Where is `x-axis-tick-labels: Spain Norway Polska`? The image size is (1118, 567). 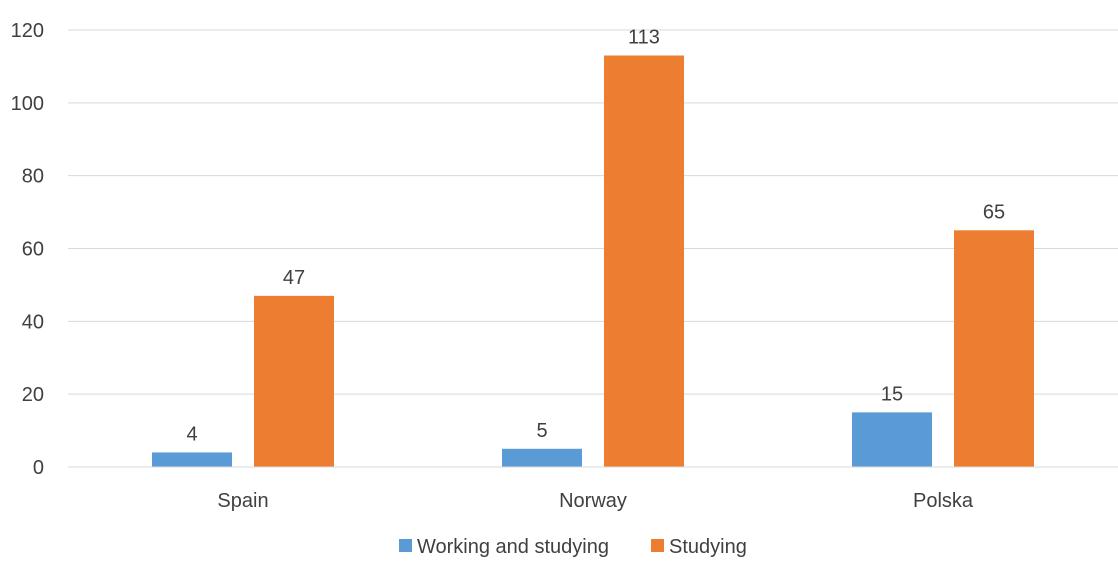
x-axis-tick-labels: Spain Norway Polska is located at coordinates (595, 501).